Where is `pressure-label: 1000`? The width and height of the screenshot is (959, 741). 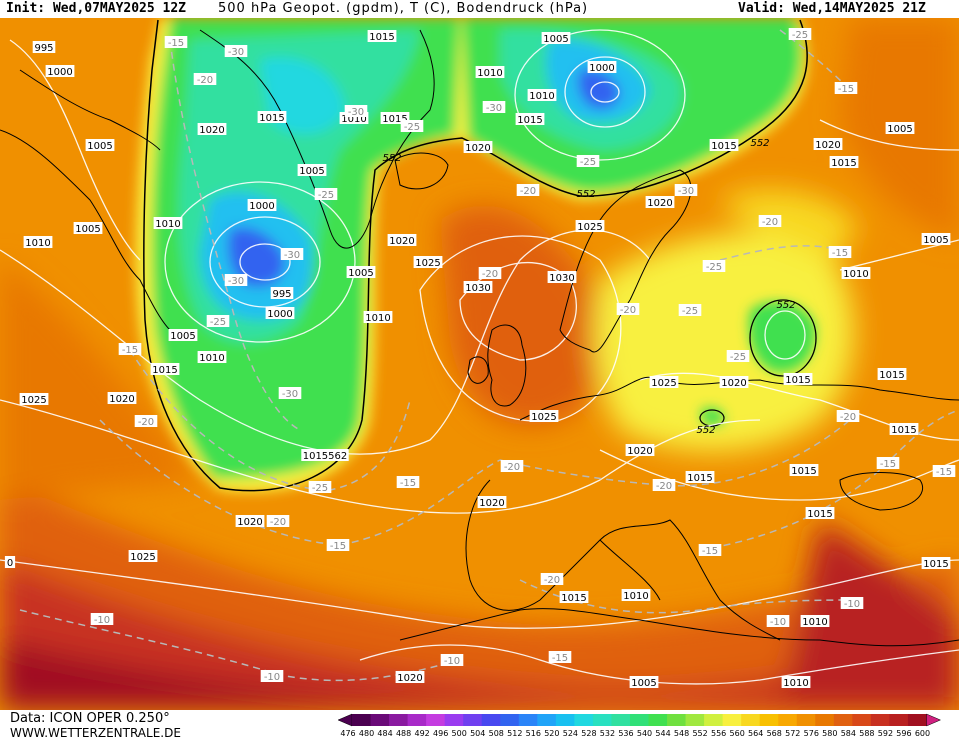
pressure-label: 1000 is located at coordinates (602, 67).